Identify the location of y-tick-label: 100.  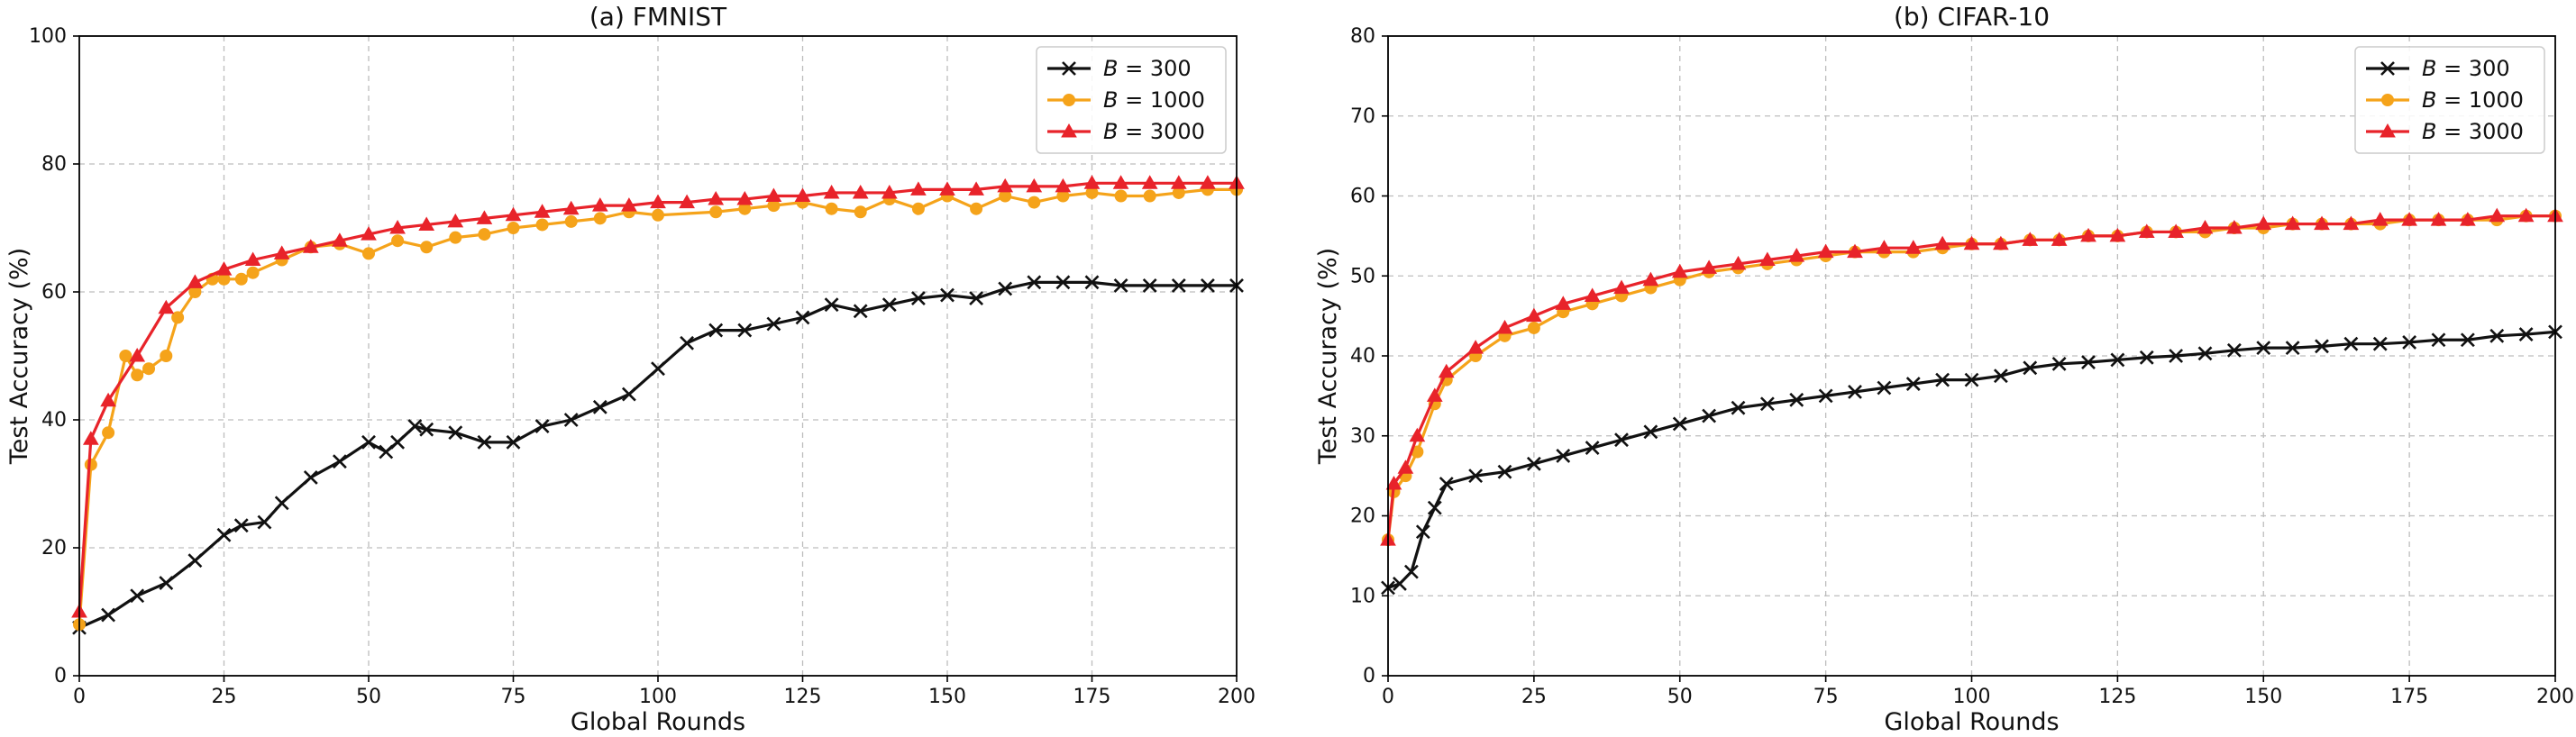
(48, 36).